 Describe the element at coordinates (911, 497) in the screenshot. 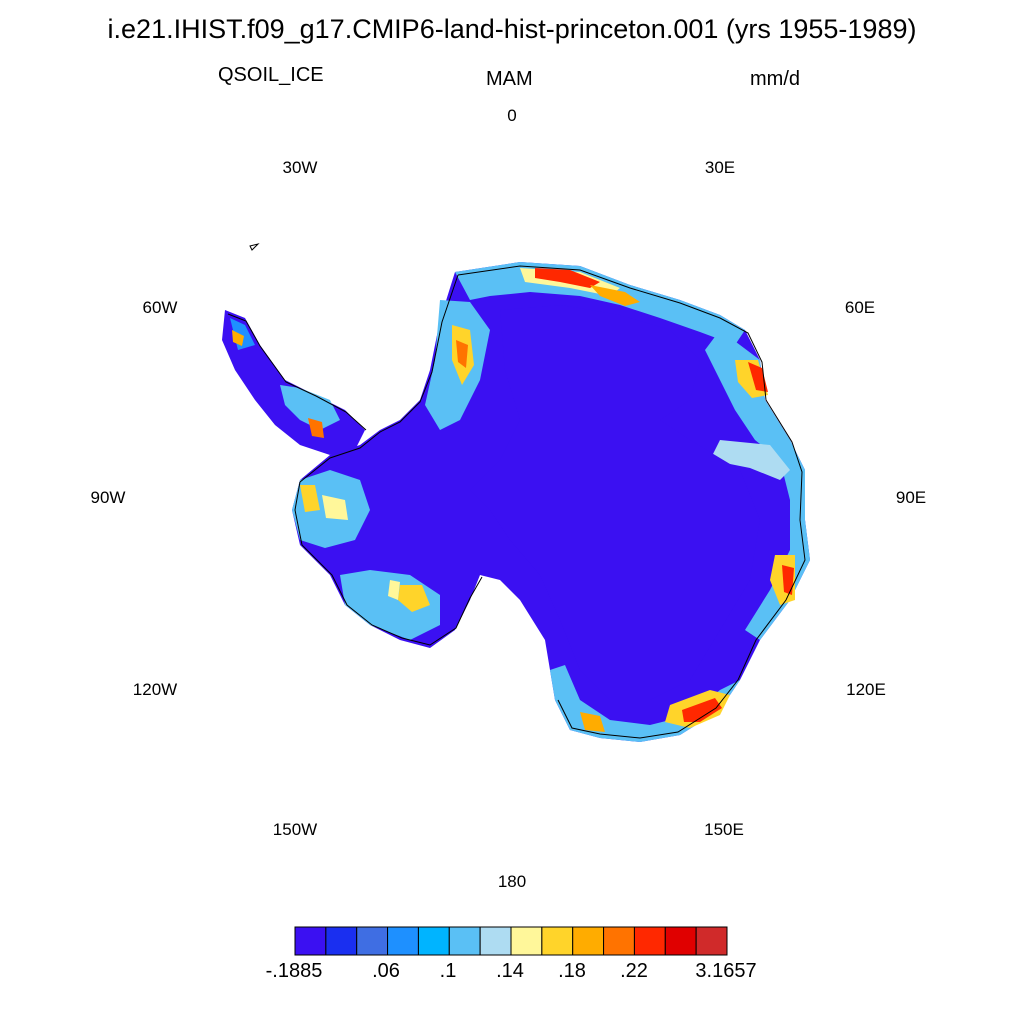

I see `lon-label-90e: 90E` at that location.